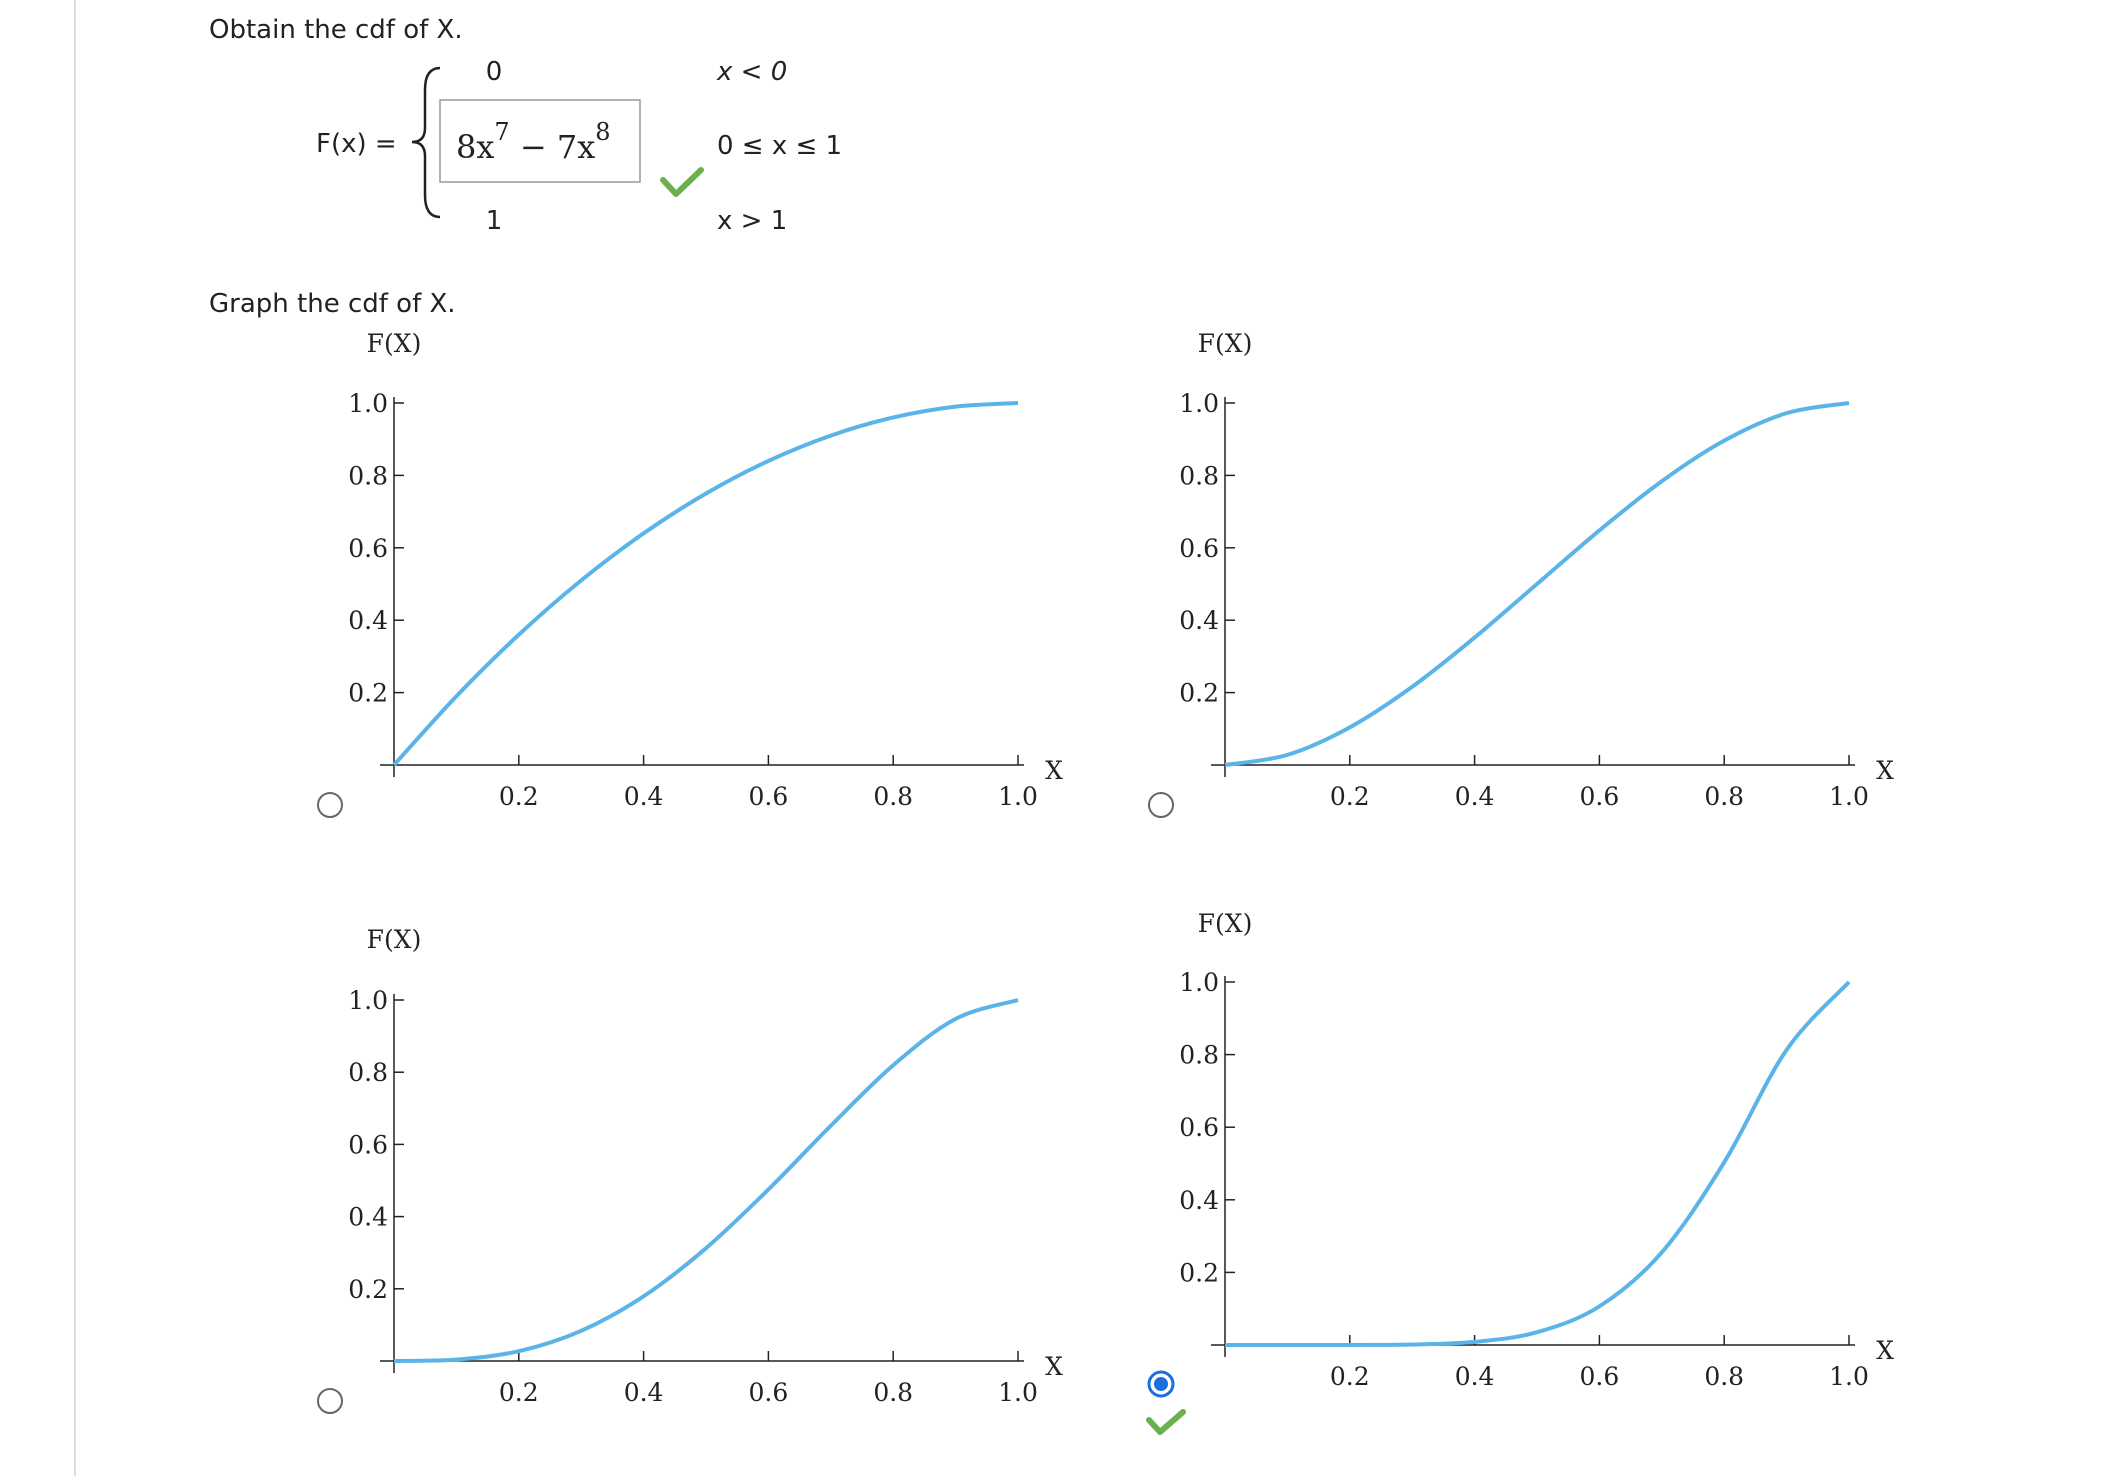 The height and width of the screenshot is (1480, 2122). I want to click on case-condition: x > 1, so click(752, 221).